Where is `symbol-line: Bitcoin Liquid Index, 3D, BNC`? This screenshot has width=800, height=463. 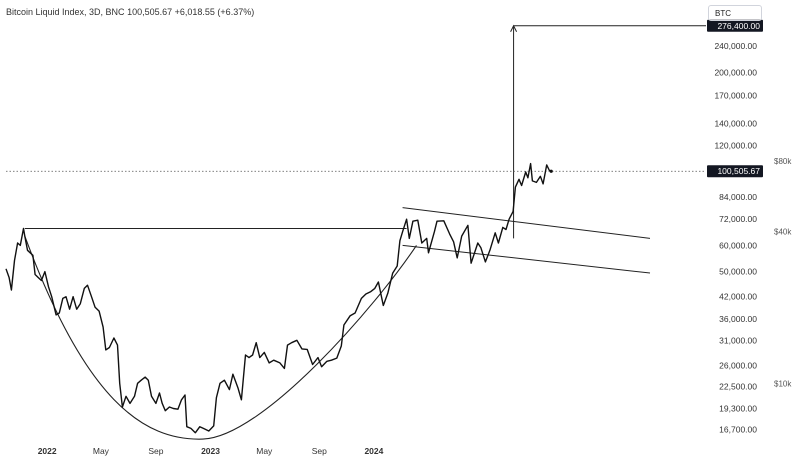 symbol-line: Bitcoin Liquid Index, 3D, BNC is located at coordinates (65, 12).